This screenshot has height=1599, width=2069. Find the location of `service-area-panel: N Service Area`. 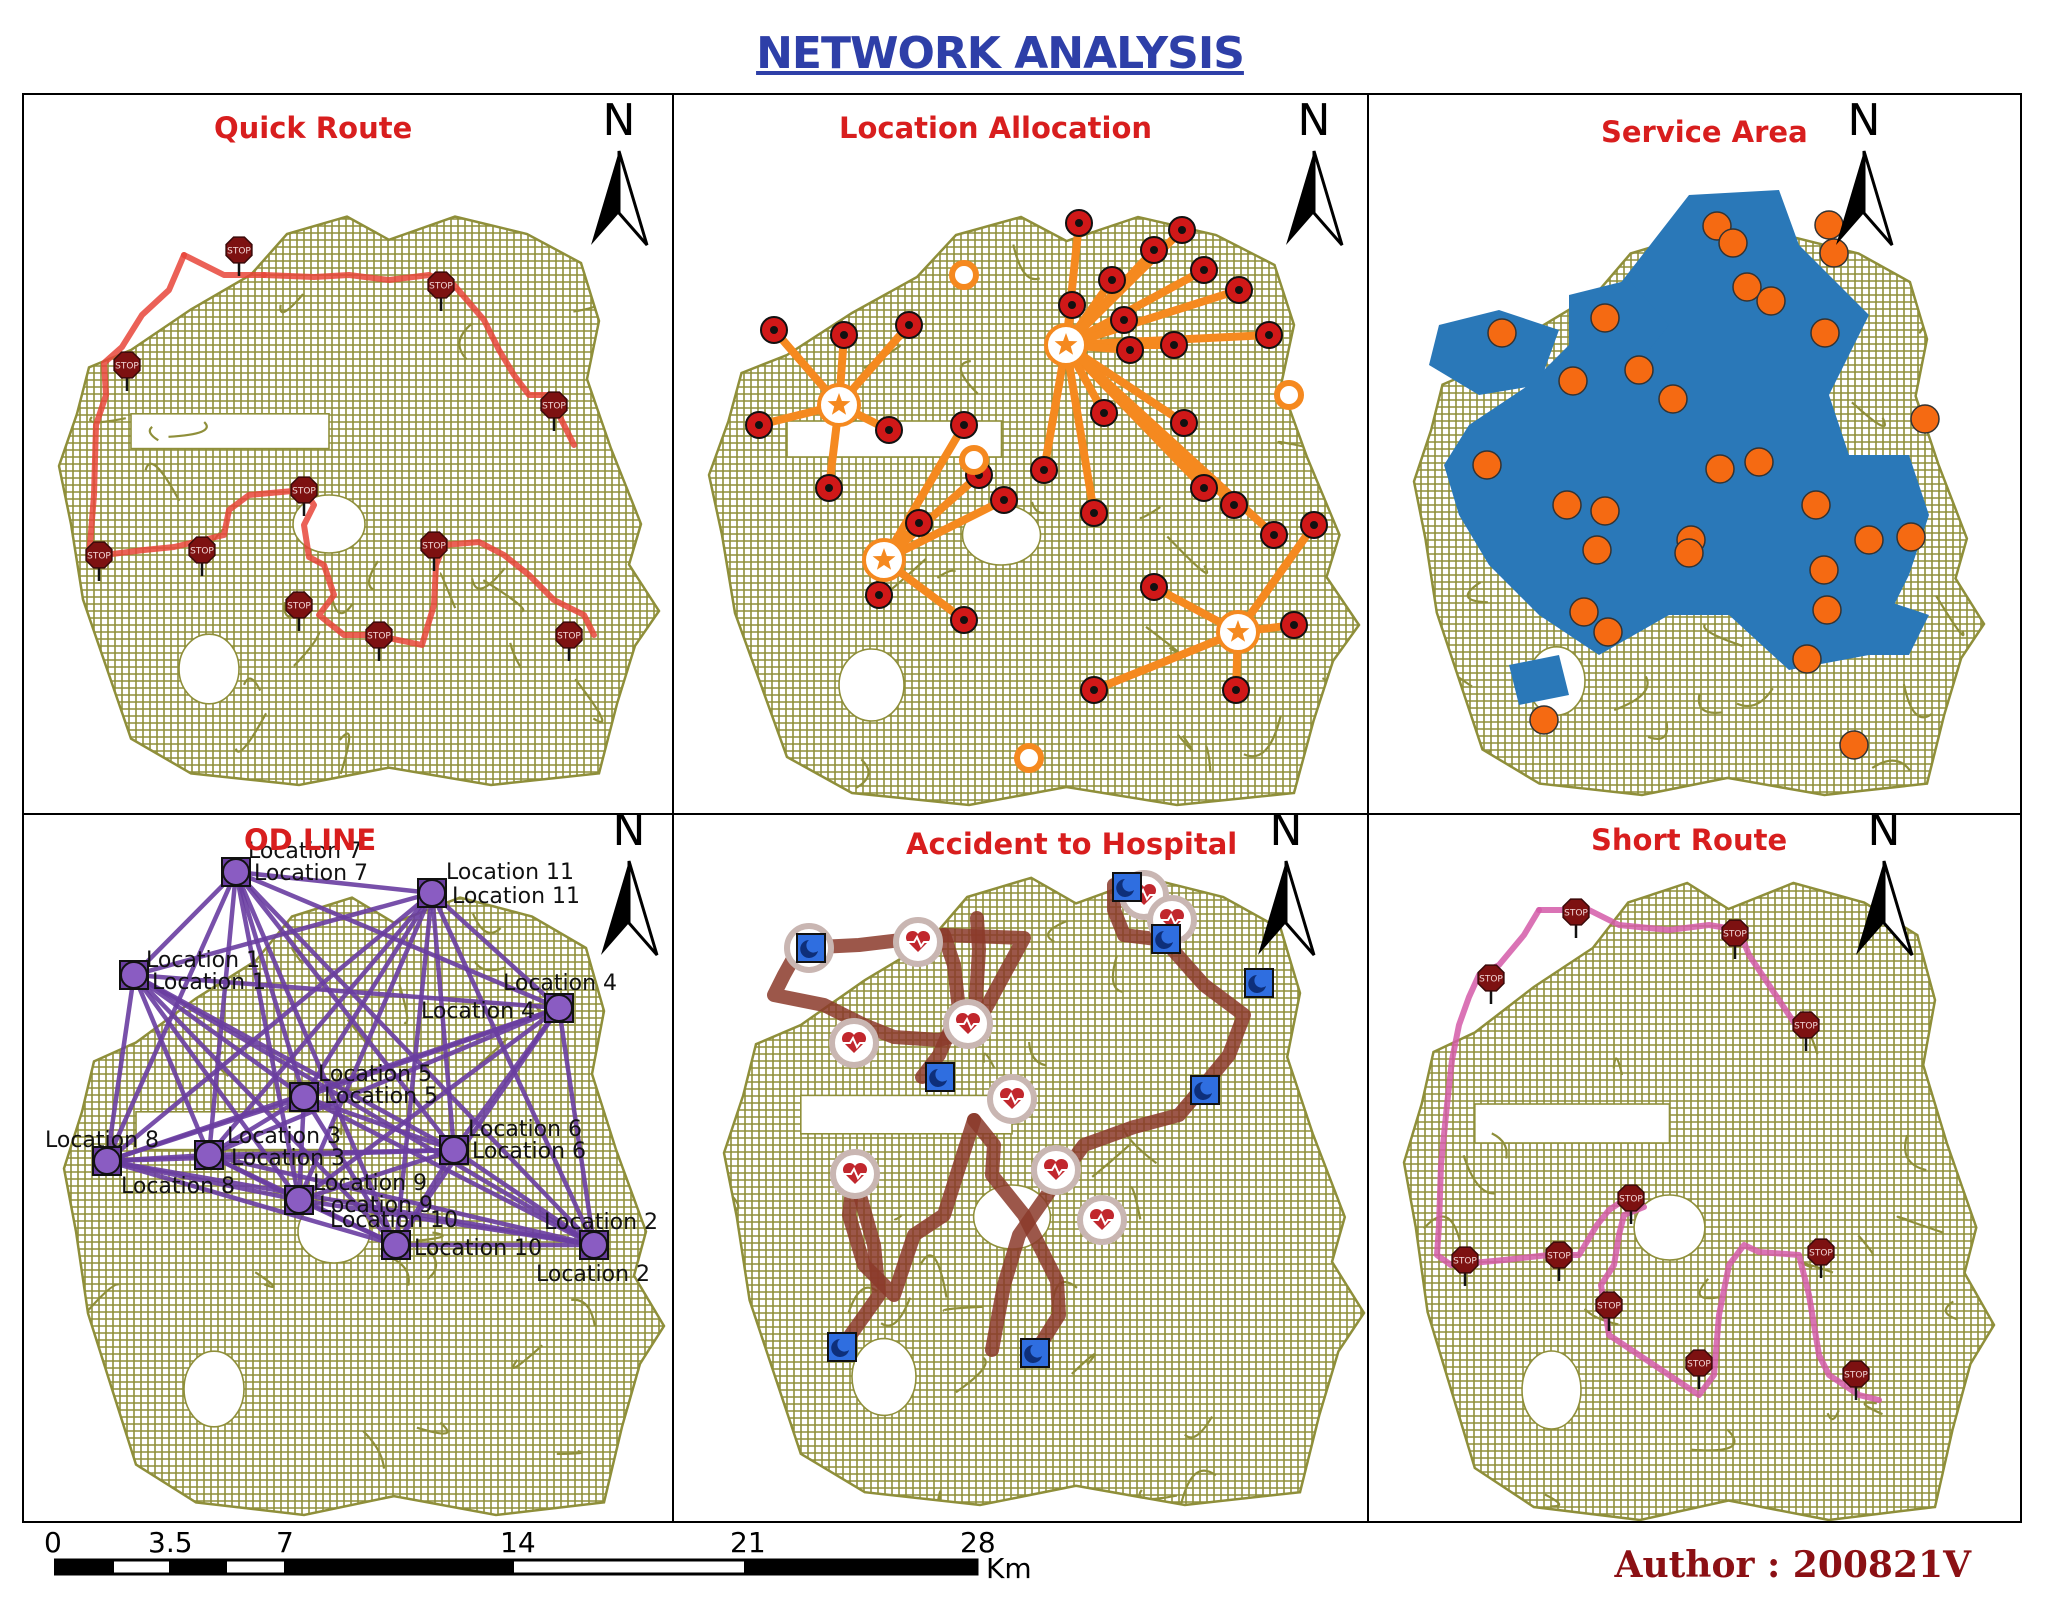

service-area-panel: N Service Area is located at coordinates (1695, 454).